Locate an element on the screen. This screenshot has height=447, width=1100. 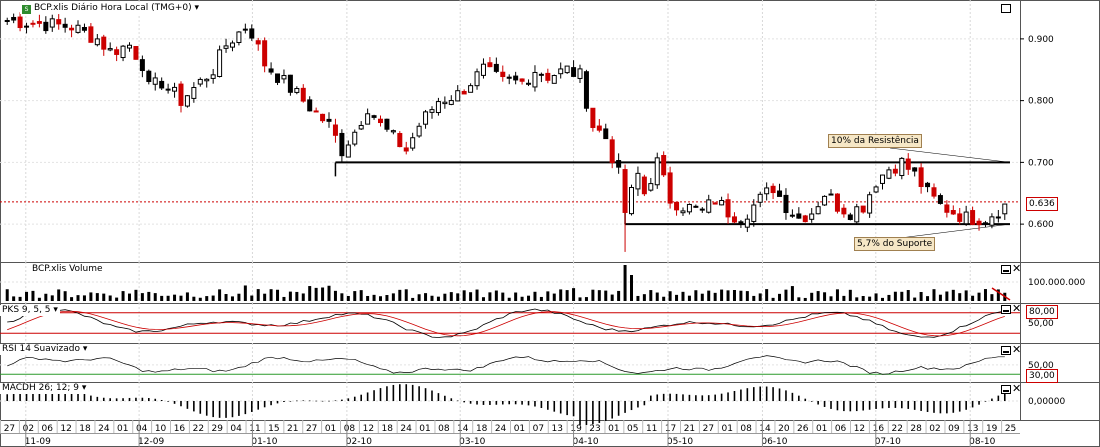
x-day-label: 18 is located at coordinates (387, 429).